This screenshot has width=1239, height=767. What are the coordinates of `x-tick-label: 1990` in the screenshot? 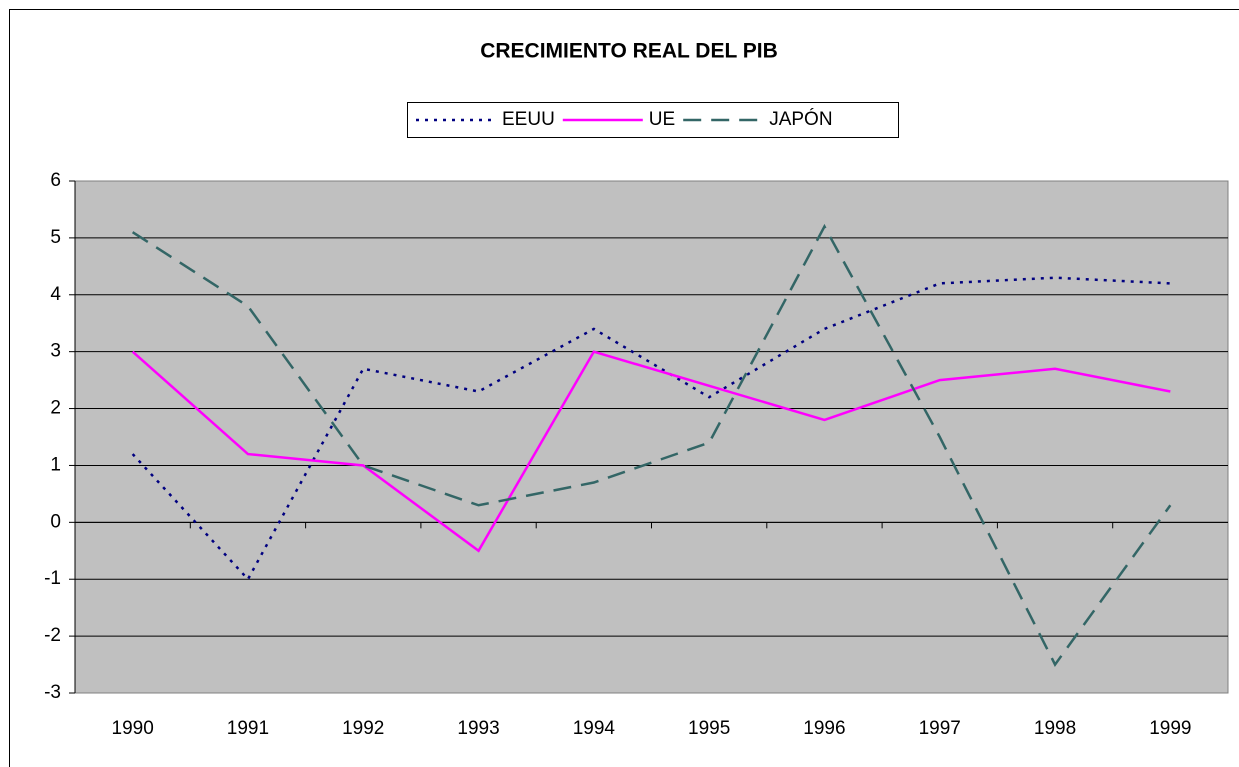 It's located at (133, 728).